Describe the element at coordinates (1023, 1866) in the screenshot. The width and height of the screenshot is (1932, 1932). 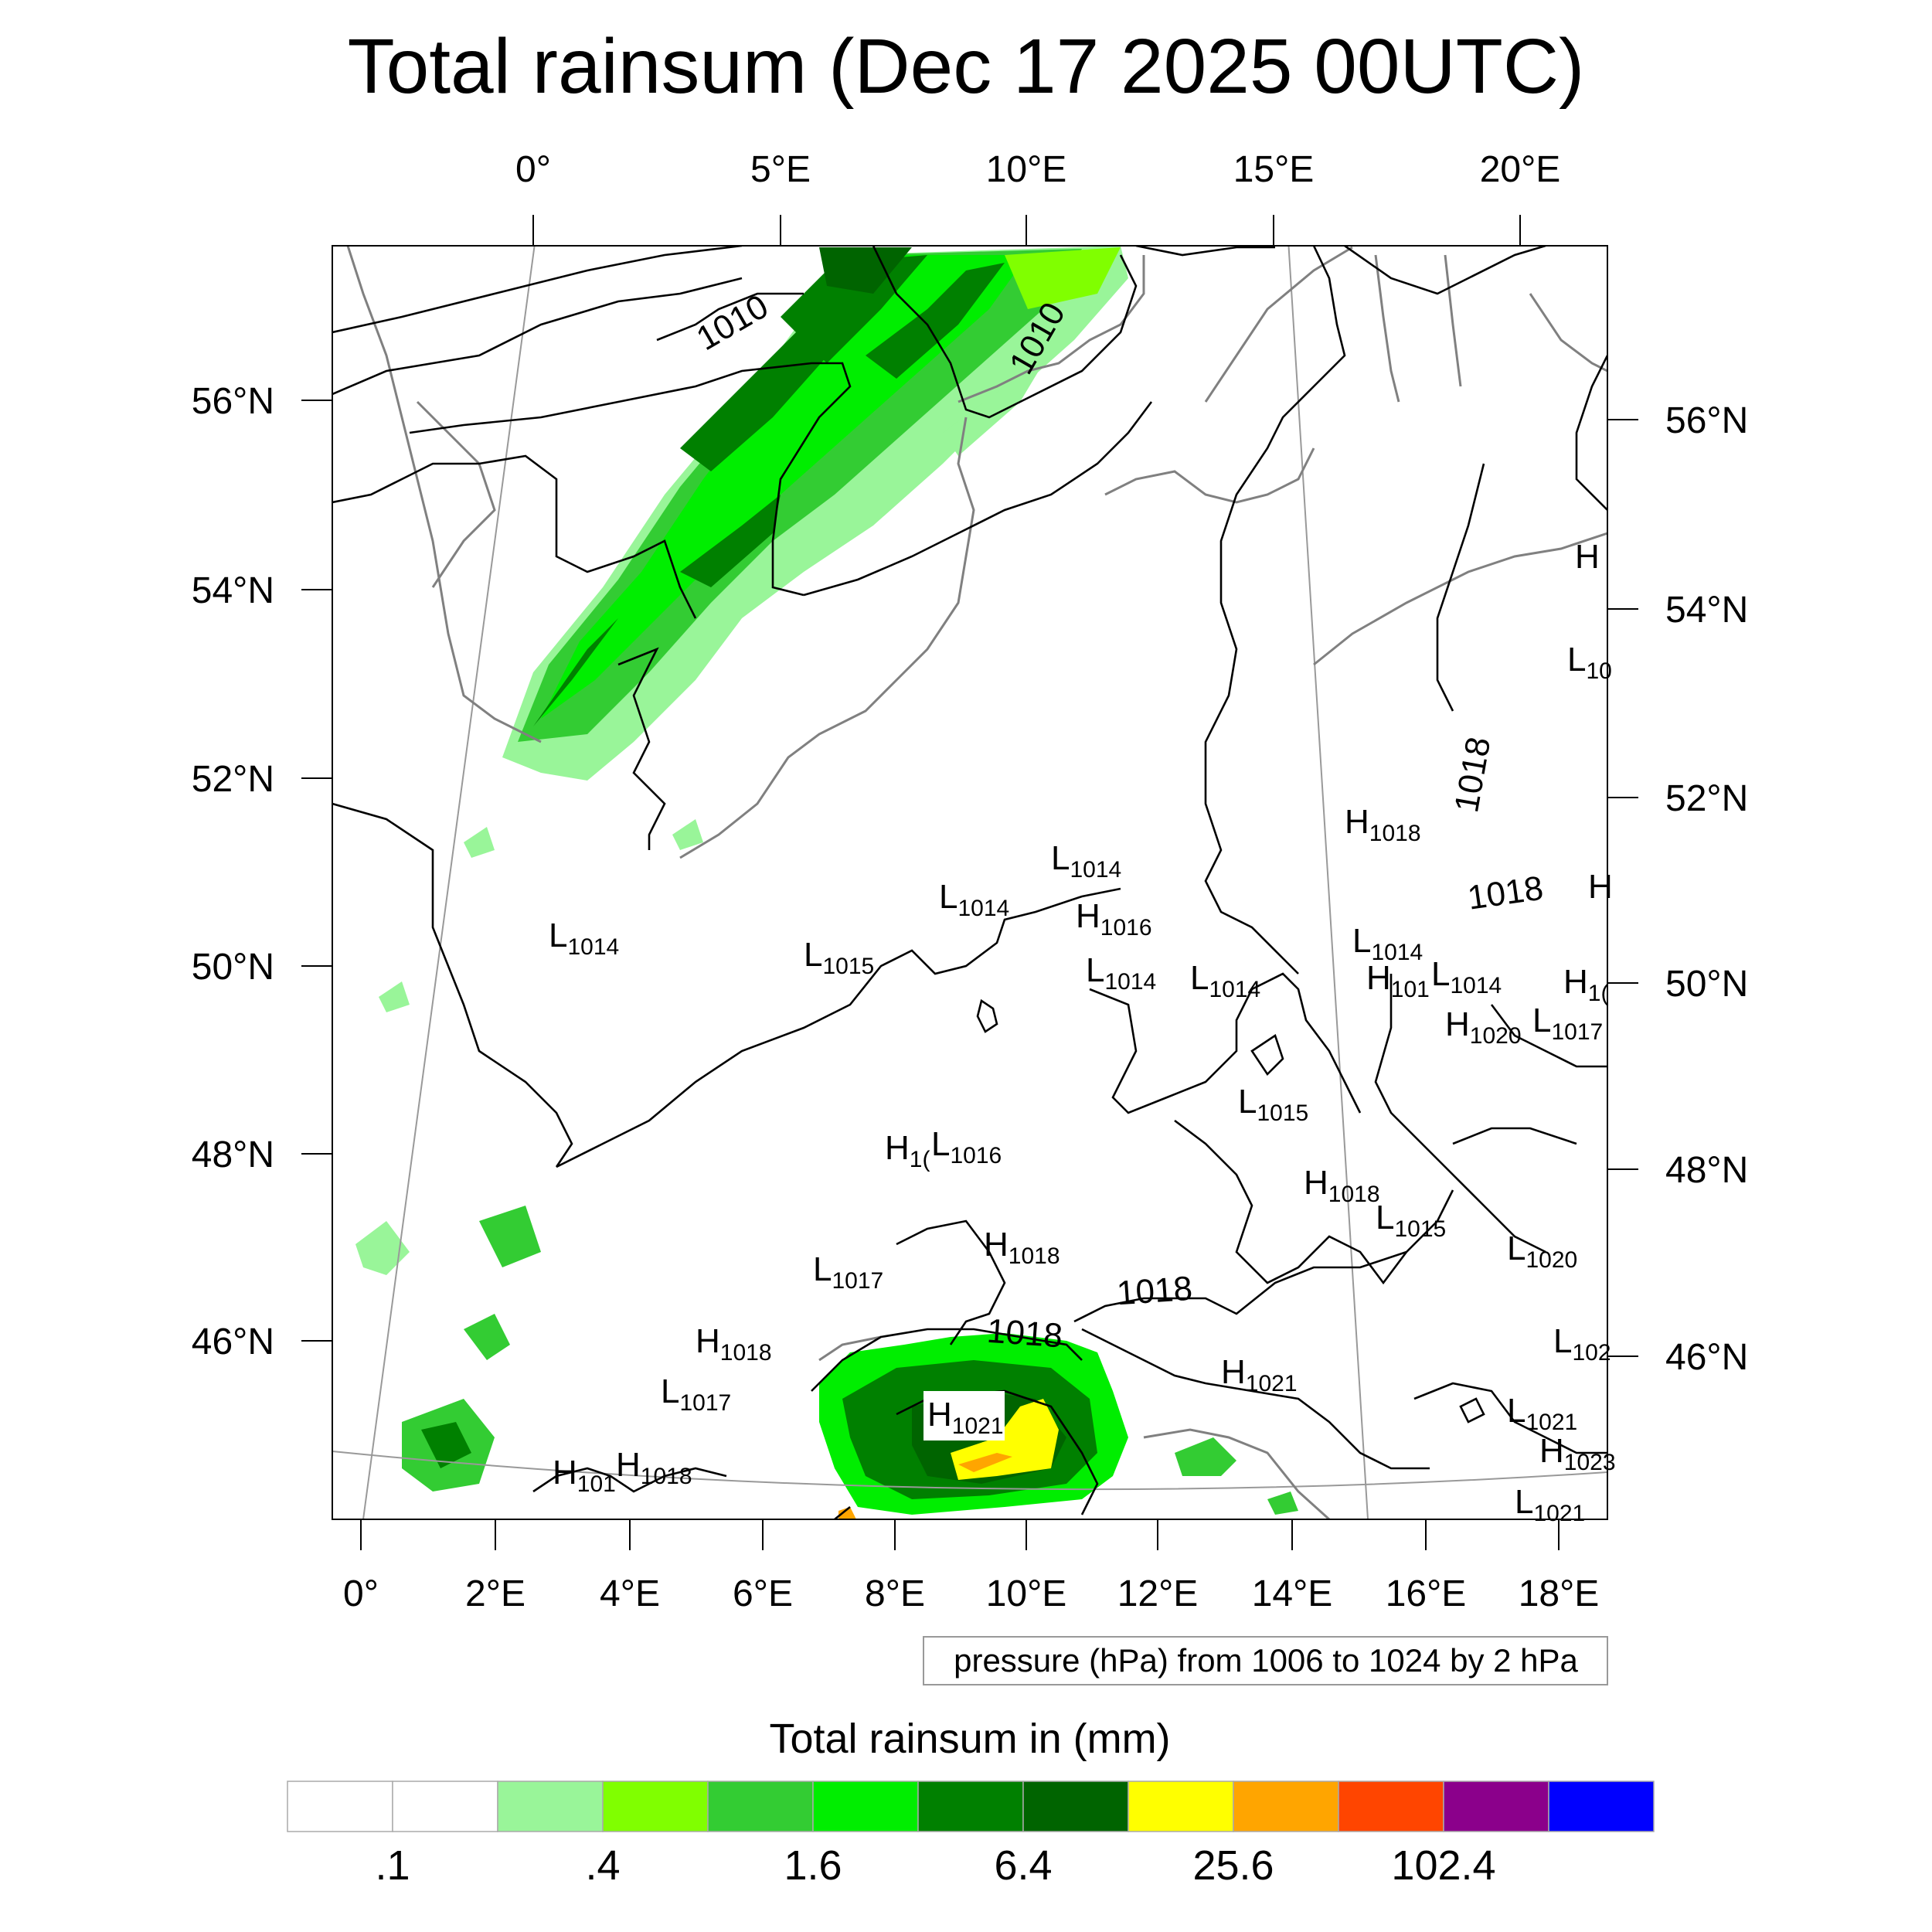
I see `colorbar-tick-label: 6.4` at that location.